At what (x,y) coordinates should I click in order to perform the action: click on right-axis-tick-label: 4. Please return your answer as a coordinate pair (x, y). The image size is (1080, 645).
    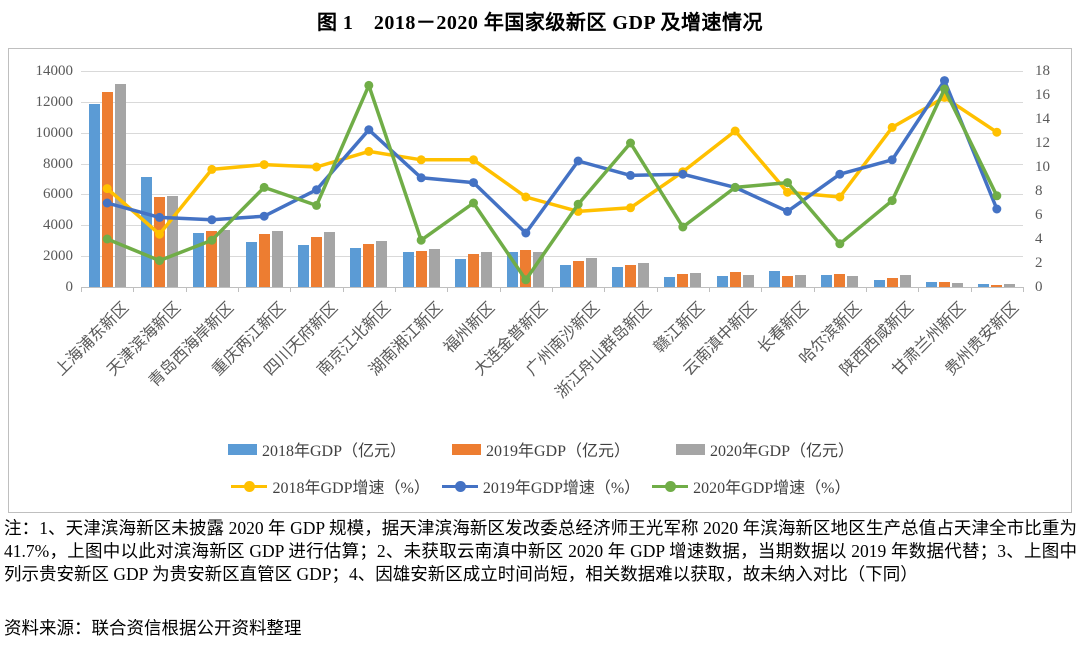
    Looking at the image, I should click on (1039, 239).